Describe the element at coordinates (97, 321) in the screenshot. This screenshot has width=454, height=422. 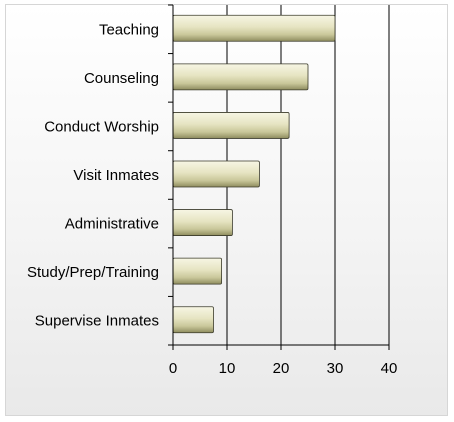
I see `category-label: Supervise Inmates` at that location.